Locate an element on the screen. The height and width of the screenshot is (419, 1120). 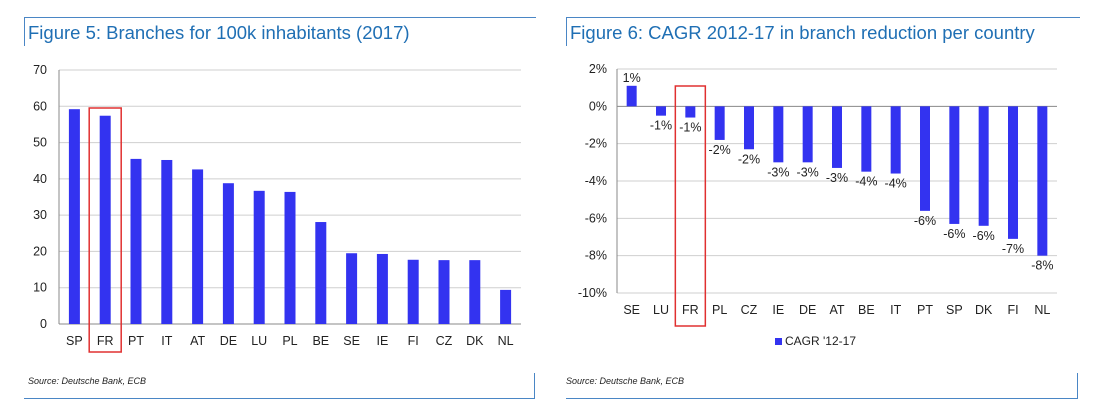
x-tick-label: PL is located at coordinates (289, 341).